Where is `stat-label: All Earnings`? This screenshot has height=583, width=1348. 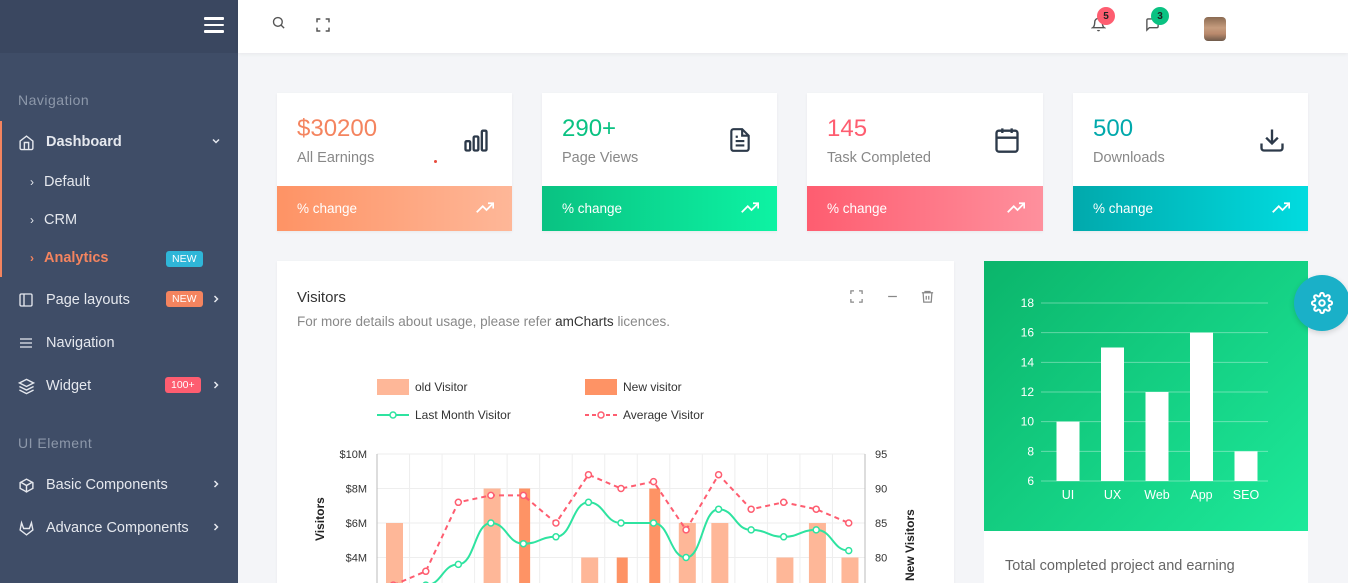 stat-label: All Earnings is located at coordinates (336, 158).